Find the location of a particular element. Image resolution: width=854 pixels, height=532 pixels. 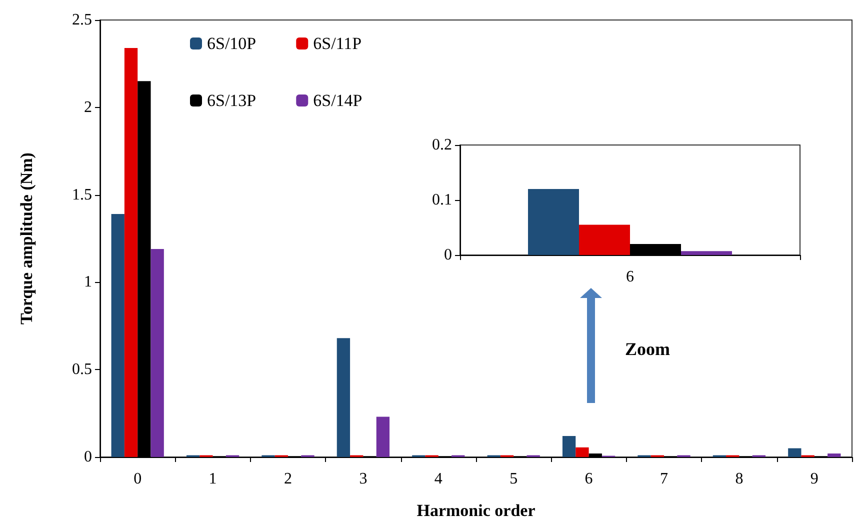

x-tick-label: 0 is located at coordinates (138, 479).